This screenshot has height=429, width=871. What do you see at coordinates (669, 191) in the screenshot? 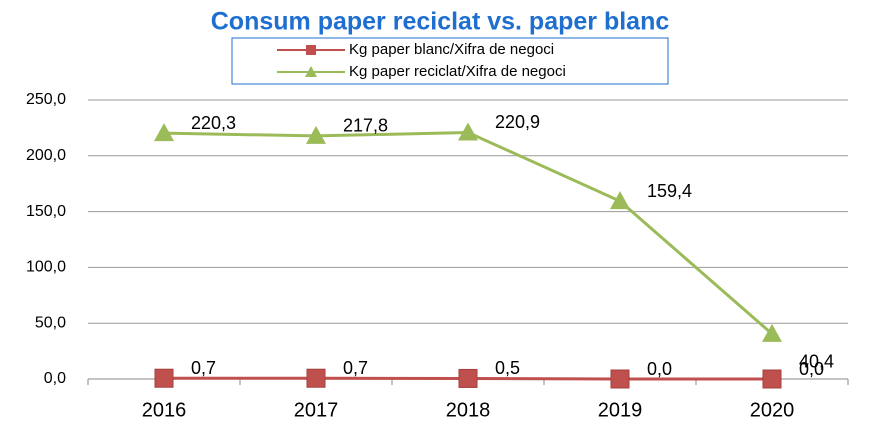
I see `data-label: 159,4` at bounding box center [669, 191].